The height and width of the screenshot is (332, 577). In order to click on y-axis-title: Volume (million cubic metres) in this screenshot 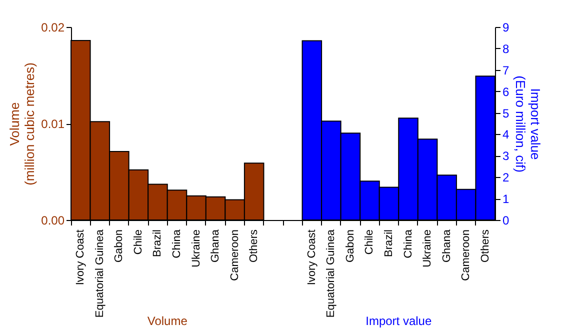, I will do `click(22, 124)`.